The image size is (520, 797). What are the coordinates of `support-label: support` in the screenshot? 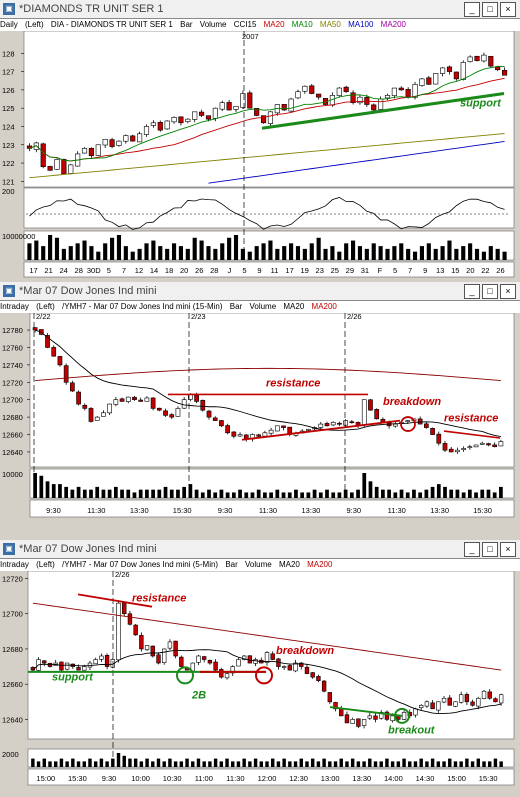 It's located at (73, 678).